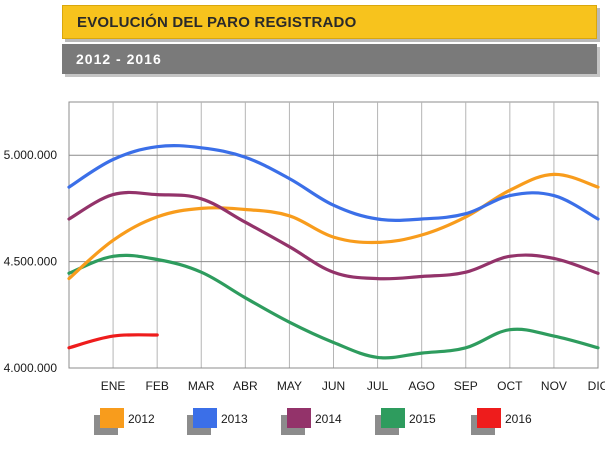 The image size is (605, 449). What do you see at coordinates (31, 262) in the screenshot?
I see `y-tick-label: 4.500.000` at bounding box center [31, 262].